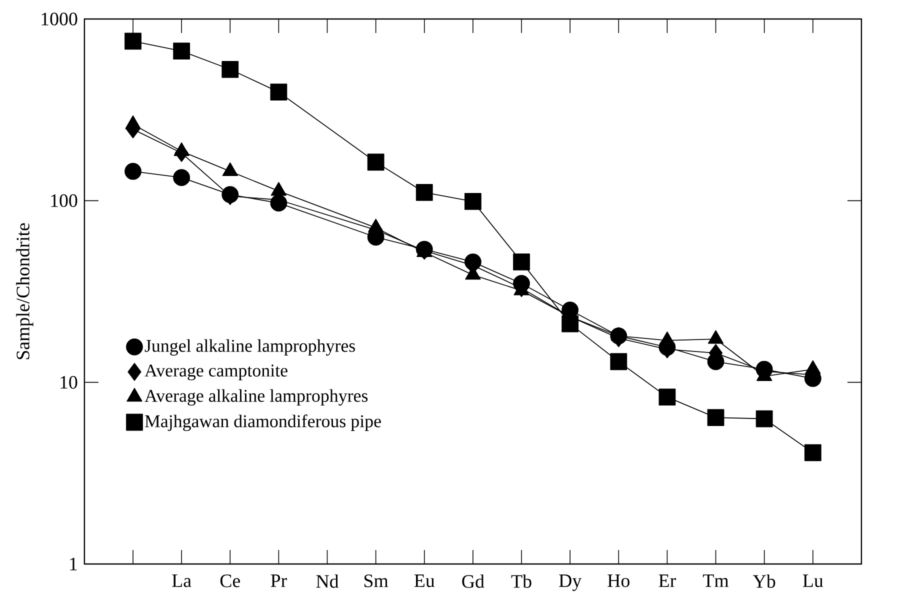  Describe the element at coordinates (249, 347) in the screenshot. I see `legend-label: Jungel alkaline lamprophyres` at that location.